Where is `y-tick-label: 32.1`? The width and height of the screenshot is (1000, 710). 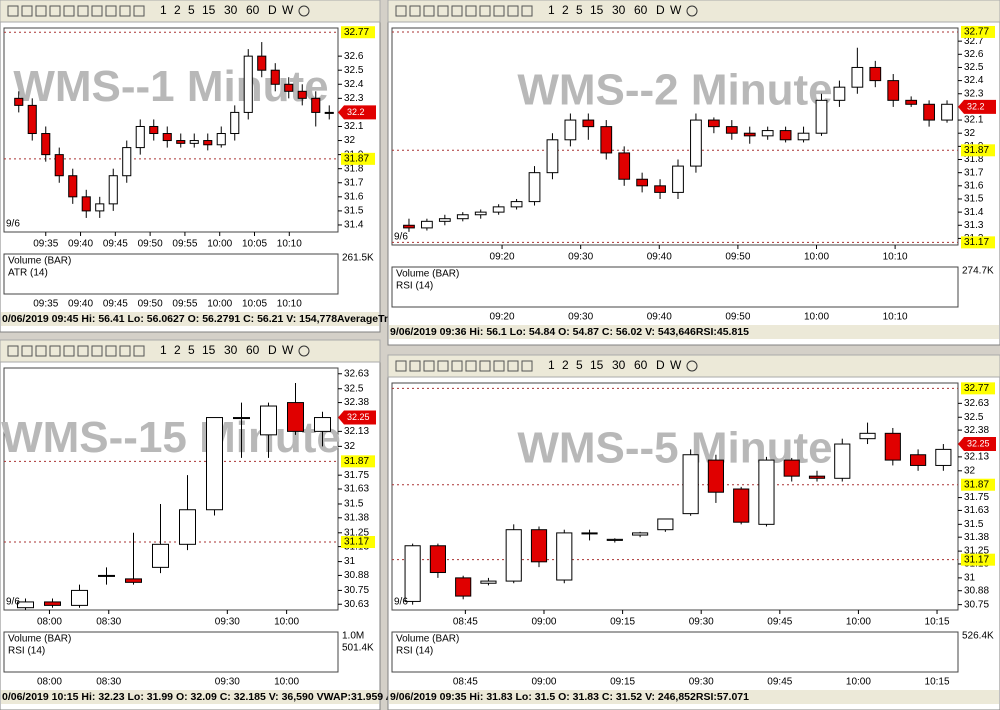
y-tick-label: 32.1 is located at coordinates (974, 120).